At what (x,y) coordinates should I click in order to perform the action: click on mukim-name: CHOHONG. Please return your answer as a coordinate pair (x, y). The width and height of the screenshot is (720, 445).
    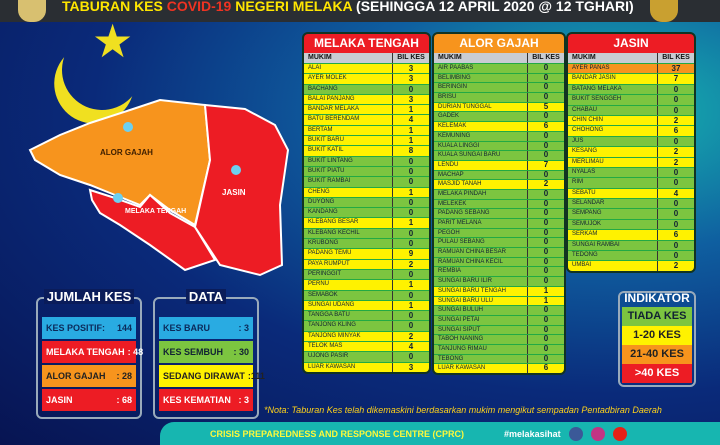
    Looking at the image, I should click on (613, 131).